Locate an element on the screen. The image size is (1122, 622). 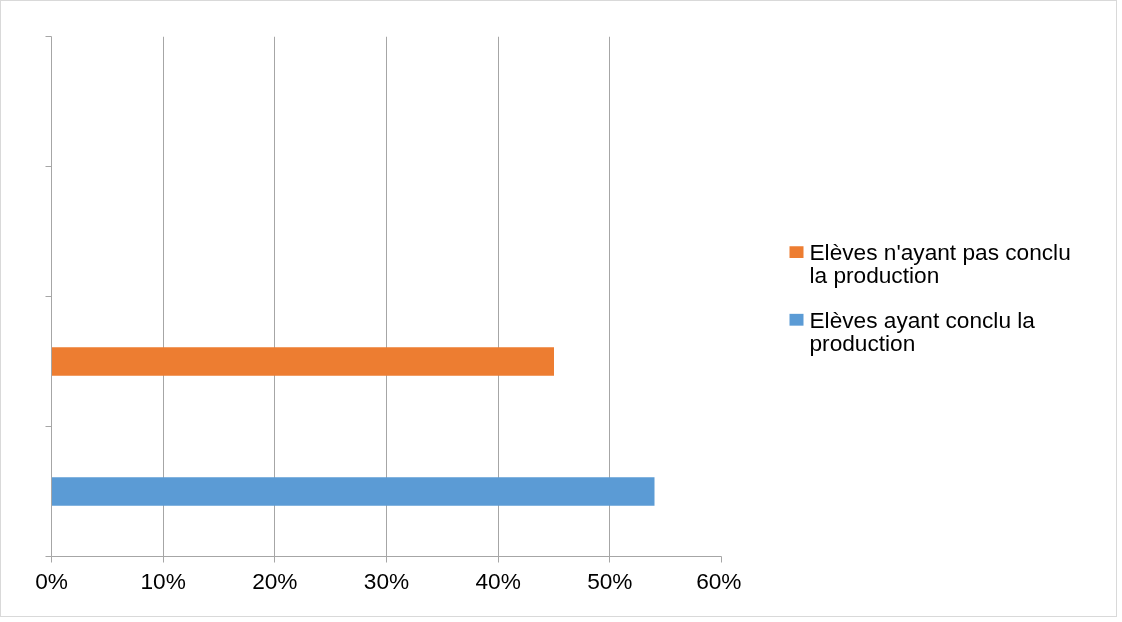
x-tick-label: 50% is located at coordinates (610, 580).